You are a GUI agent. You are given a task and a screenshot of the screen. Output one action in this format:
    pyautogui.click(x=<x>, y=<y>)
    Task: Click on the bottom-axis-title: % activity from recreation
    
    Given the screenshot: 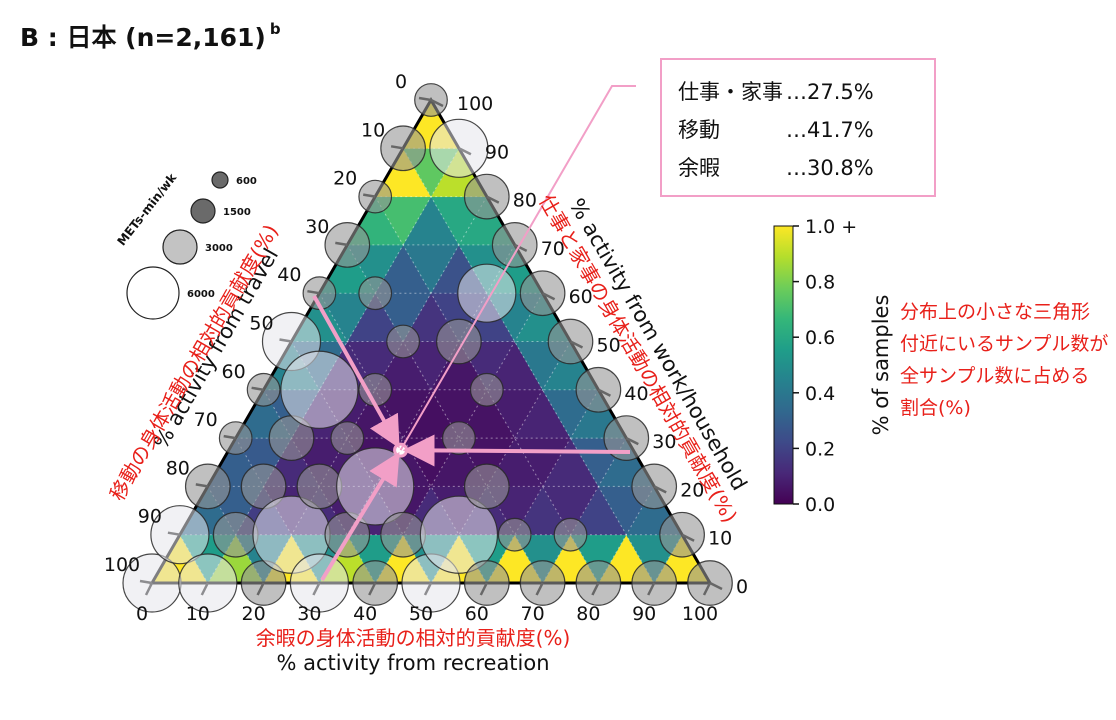 What is the action you would take?
    pyautogui.click(x=412, y=663)
    